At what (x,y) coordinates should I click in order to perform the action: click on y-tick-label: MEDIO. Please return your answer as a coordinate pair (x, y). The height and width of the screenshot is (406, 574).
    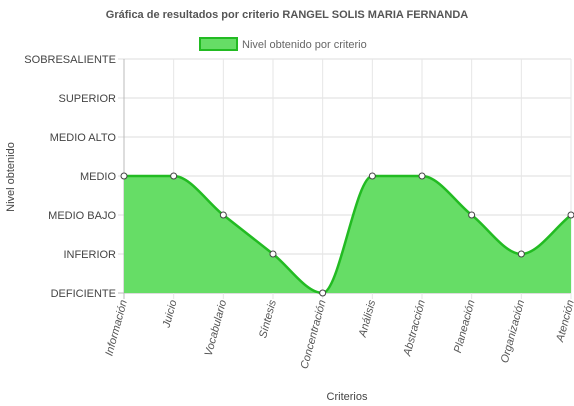
    Looking at the image, I should click on (98, 177).